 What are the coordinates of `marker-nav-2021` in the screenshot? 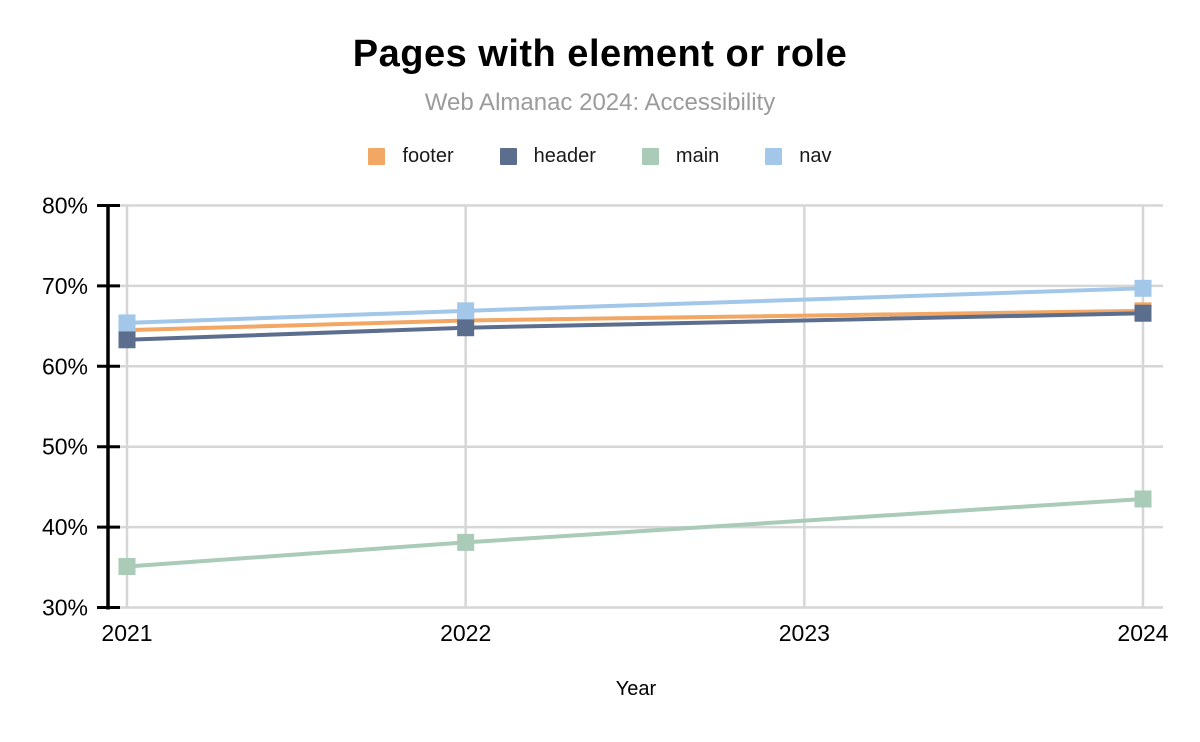 It's located at (127, 323).